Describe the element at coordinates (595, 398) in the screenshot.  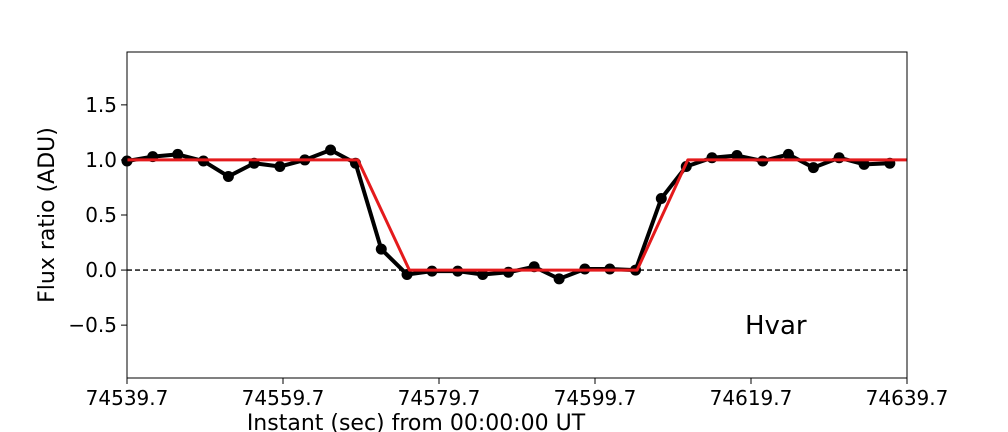
I see `x-tick-label: 74599.7` at that location.